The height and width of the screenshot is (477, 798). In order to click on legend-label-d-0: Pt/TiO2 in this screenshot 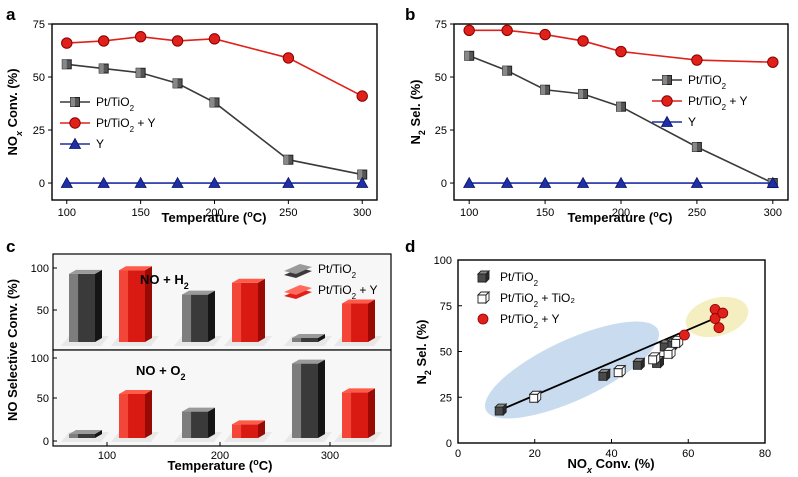, I will do `click(519, 279)`.